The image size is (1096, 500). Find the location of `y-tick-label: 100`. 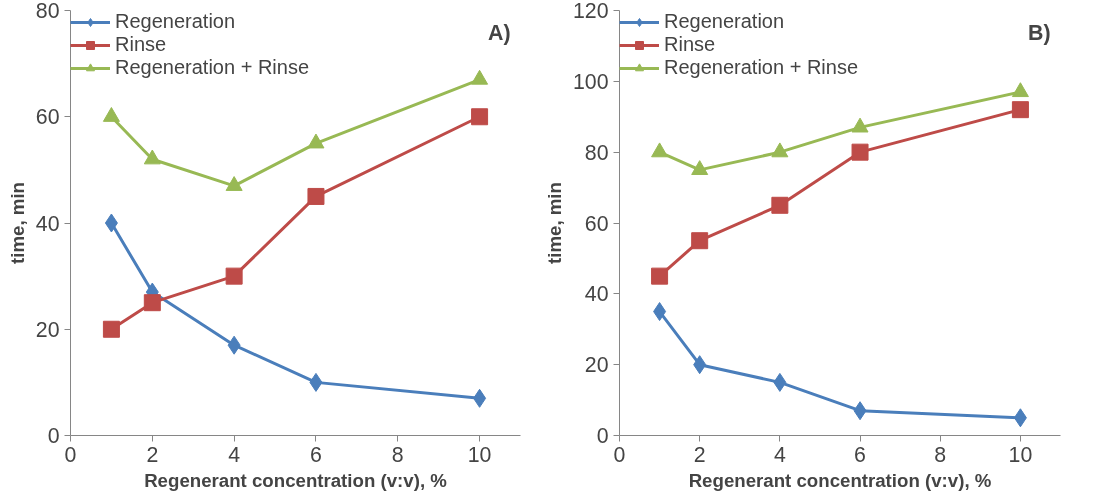

y-tick-label: 100 is located at coordinates (590, 81).